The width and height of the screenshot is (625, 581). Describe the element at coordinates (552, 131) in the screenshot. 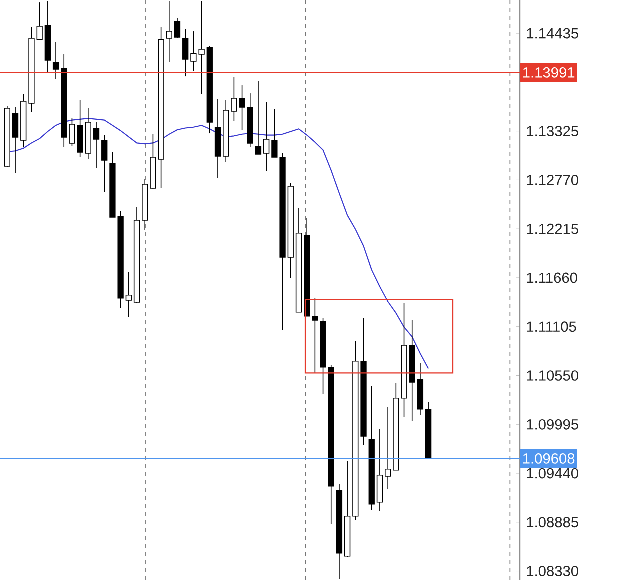

I see `y-tick-label: 1.13325` at that location.